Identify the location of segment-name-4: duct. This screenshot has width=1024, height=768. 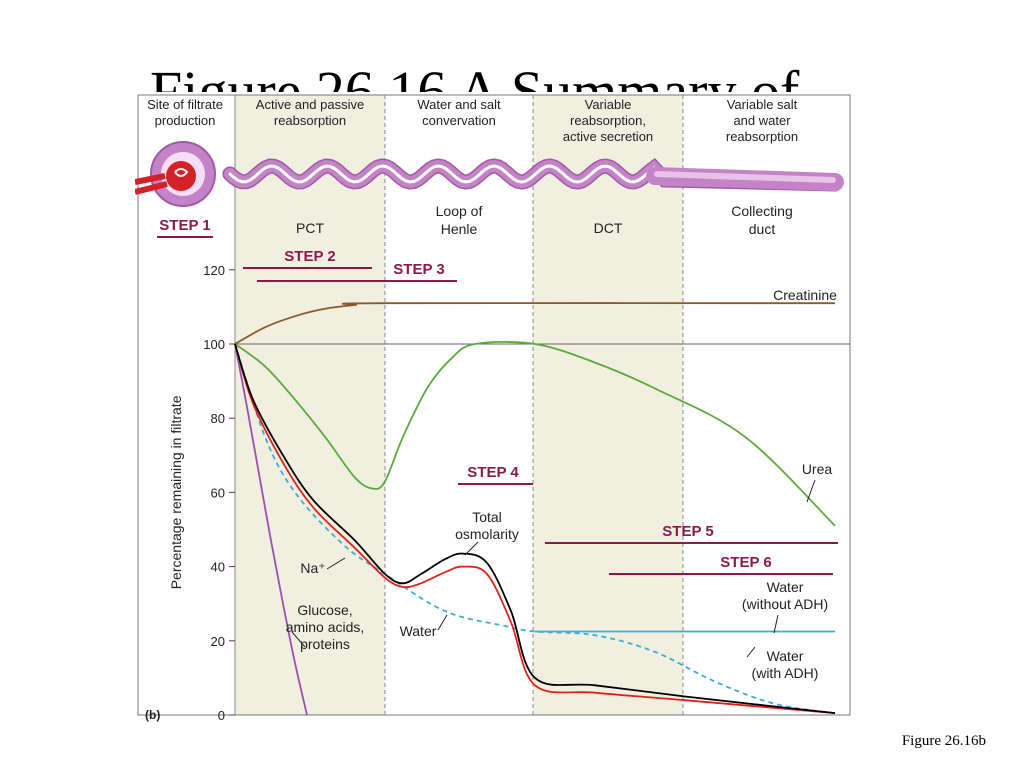
(762, 229).